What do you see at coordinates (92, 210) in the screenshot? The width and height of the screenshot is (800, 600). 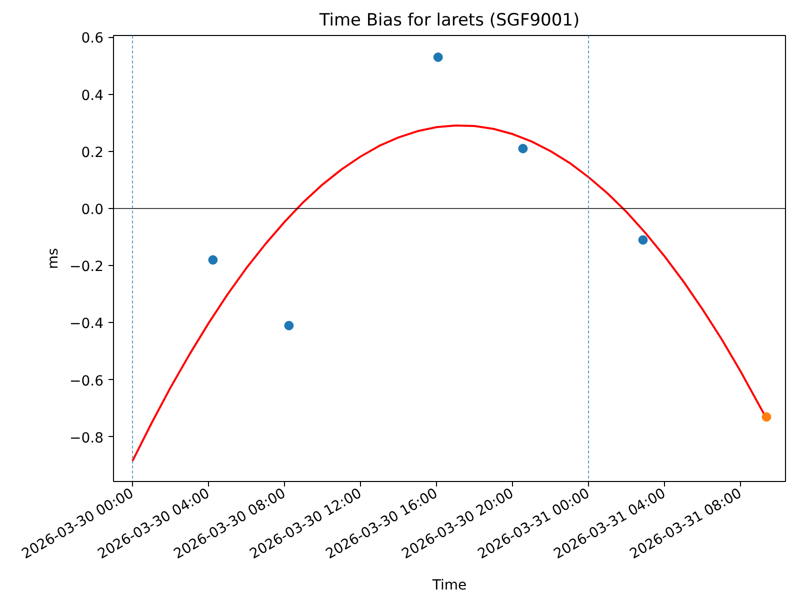 I see `y-tick-label: 0.0` at bounding box center [92, 210].